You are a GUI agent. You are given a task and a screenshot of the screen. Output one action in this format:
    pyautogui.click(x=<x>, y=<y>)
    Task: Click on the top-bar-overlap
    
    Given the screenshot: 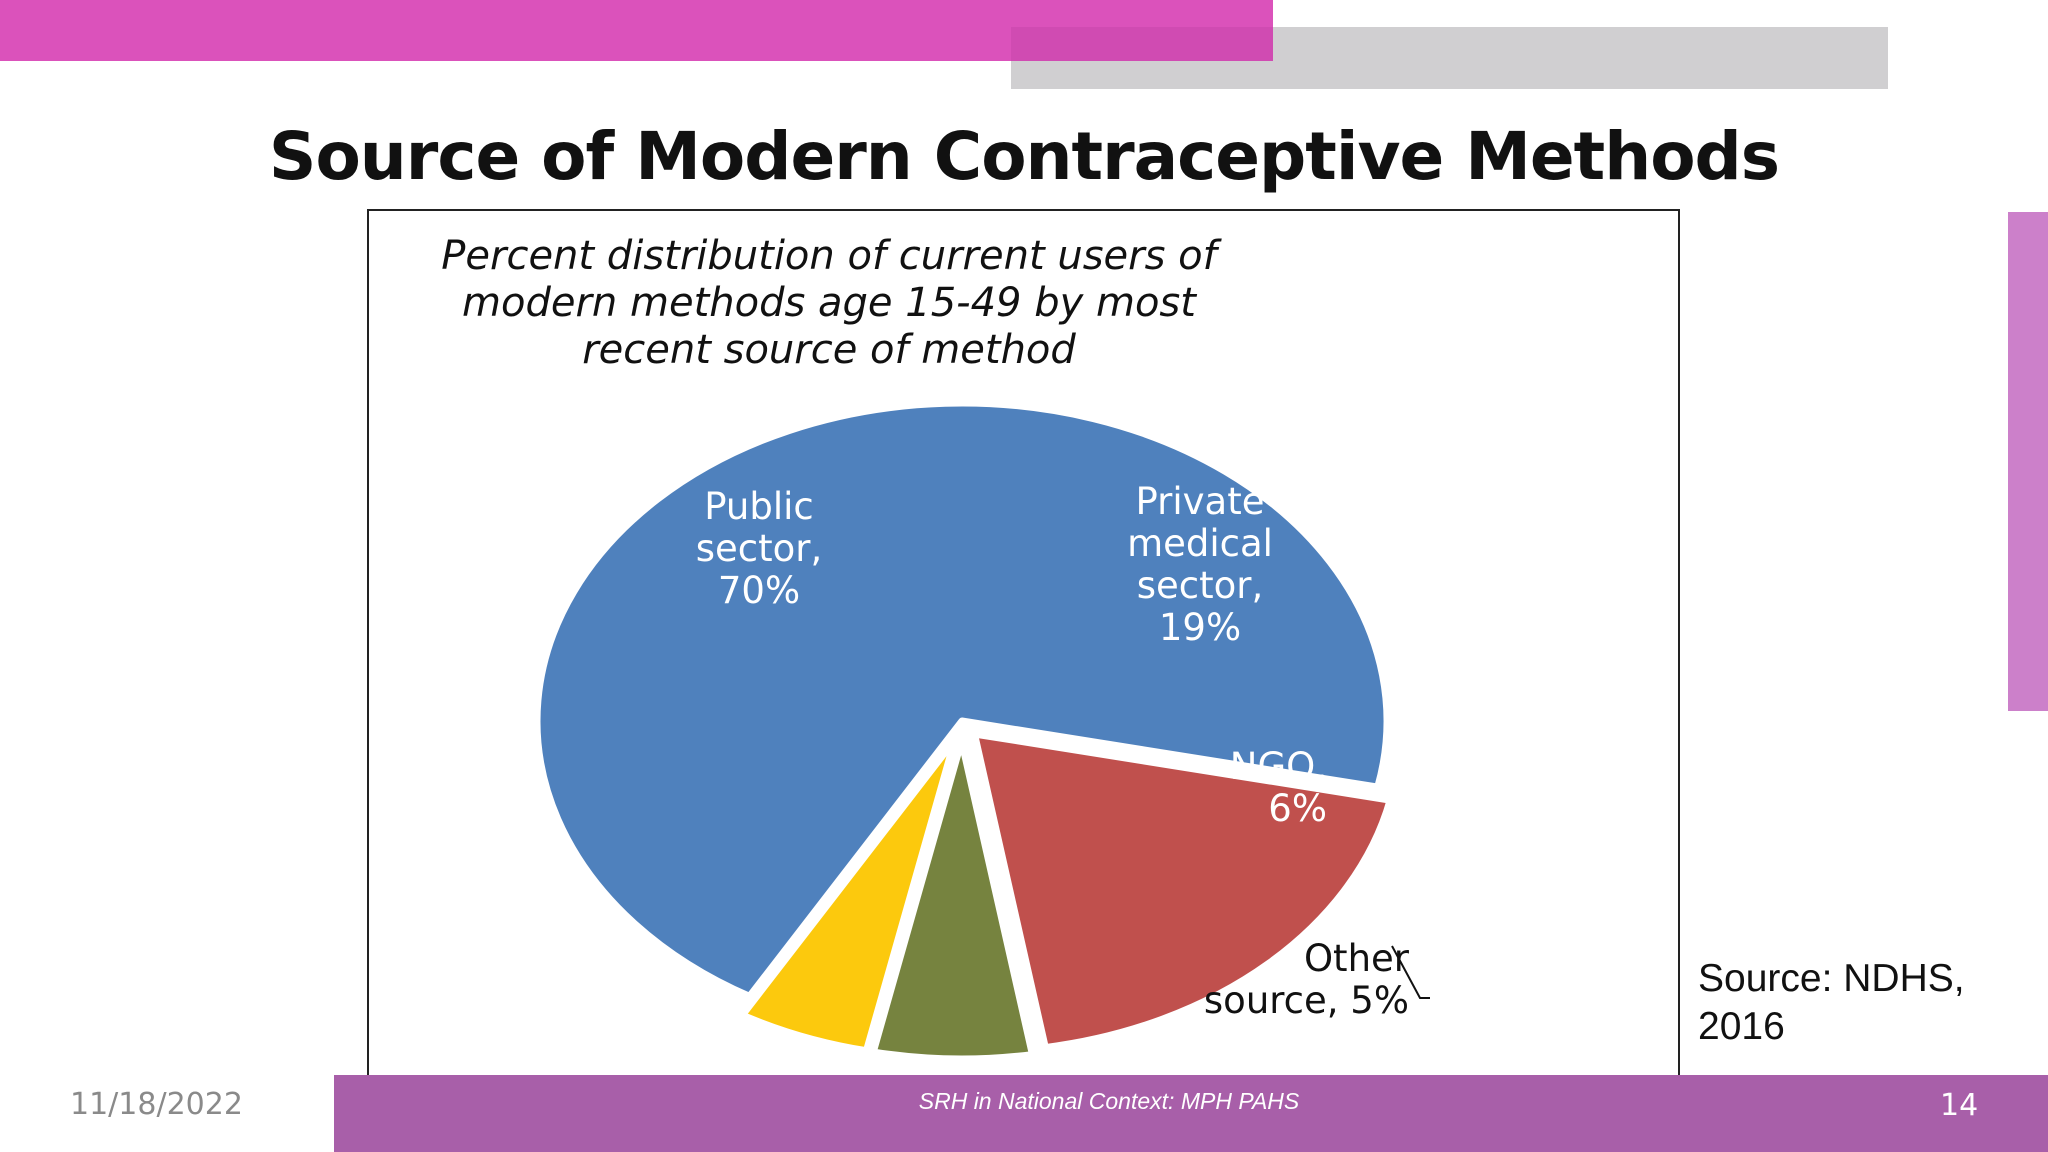 What is the action you would take?
    pyautogui.click(x=1142, y=44)
    